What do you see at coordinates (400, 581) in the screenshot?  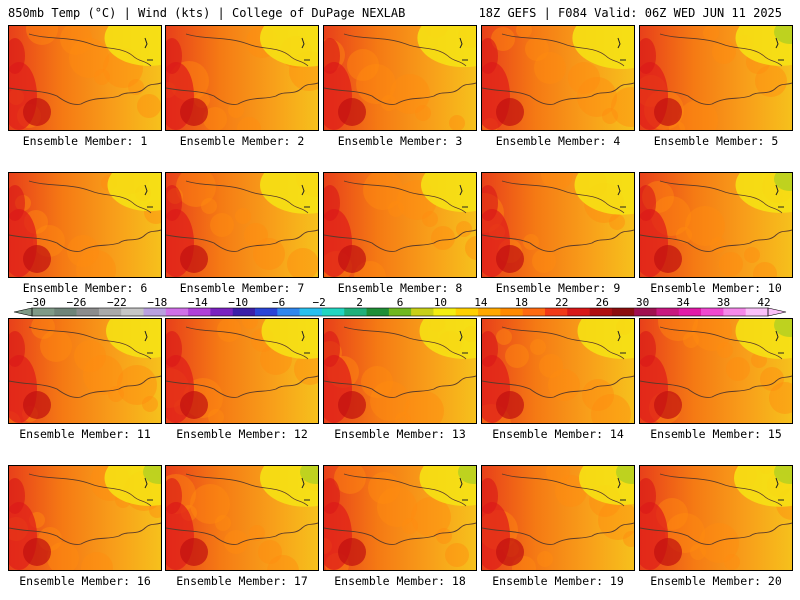 I see `ensemble-member-label: Ensemble Member: 18` at bounding box center [400, 581].